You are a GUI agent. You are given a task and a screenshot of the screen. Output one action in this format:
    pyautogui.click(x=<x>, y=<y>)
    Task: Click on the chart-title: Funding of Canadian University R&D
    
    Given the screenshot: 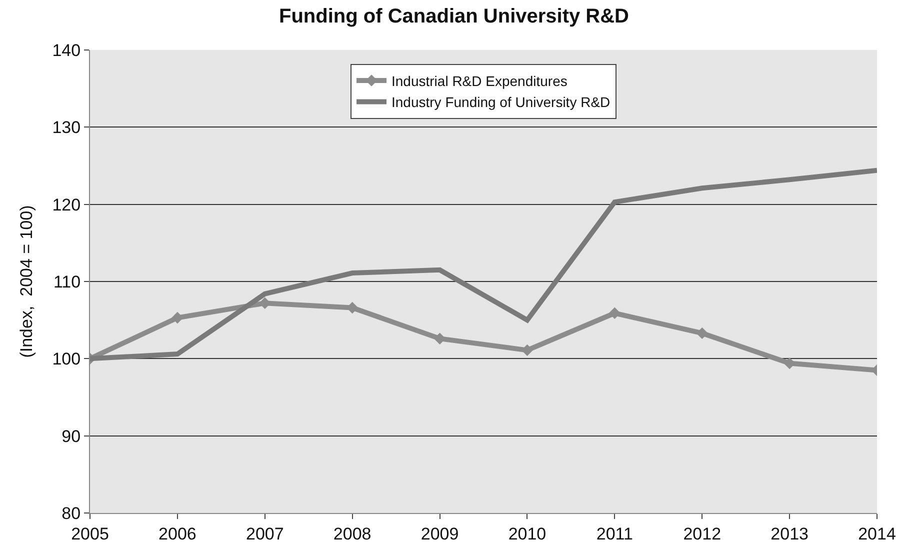 What is the action you would take?
    pyautogui.click(x=454, y=16)
    